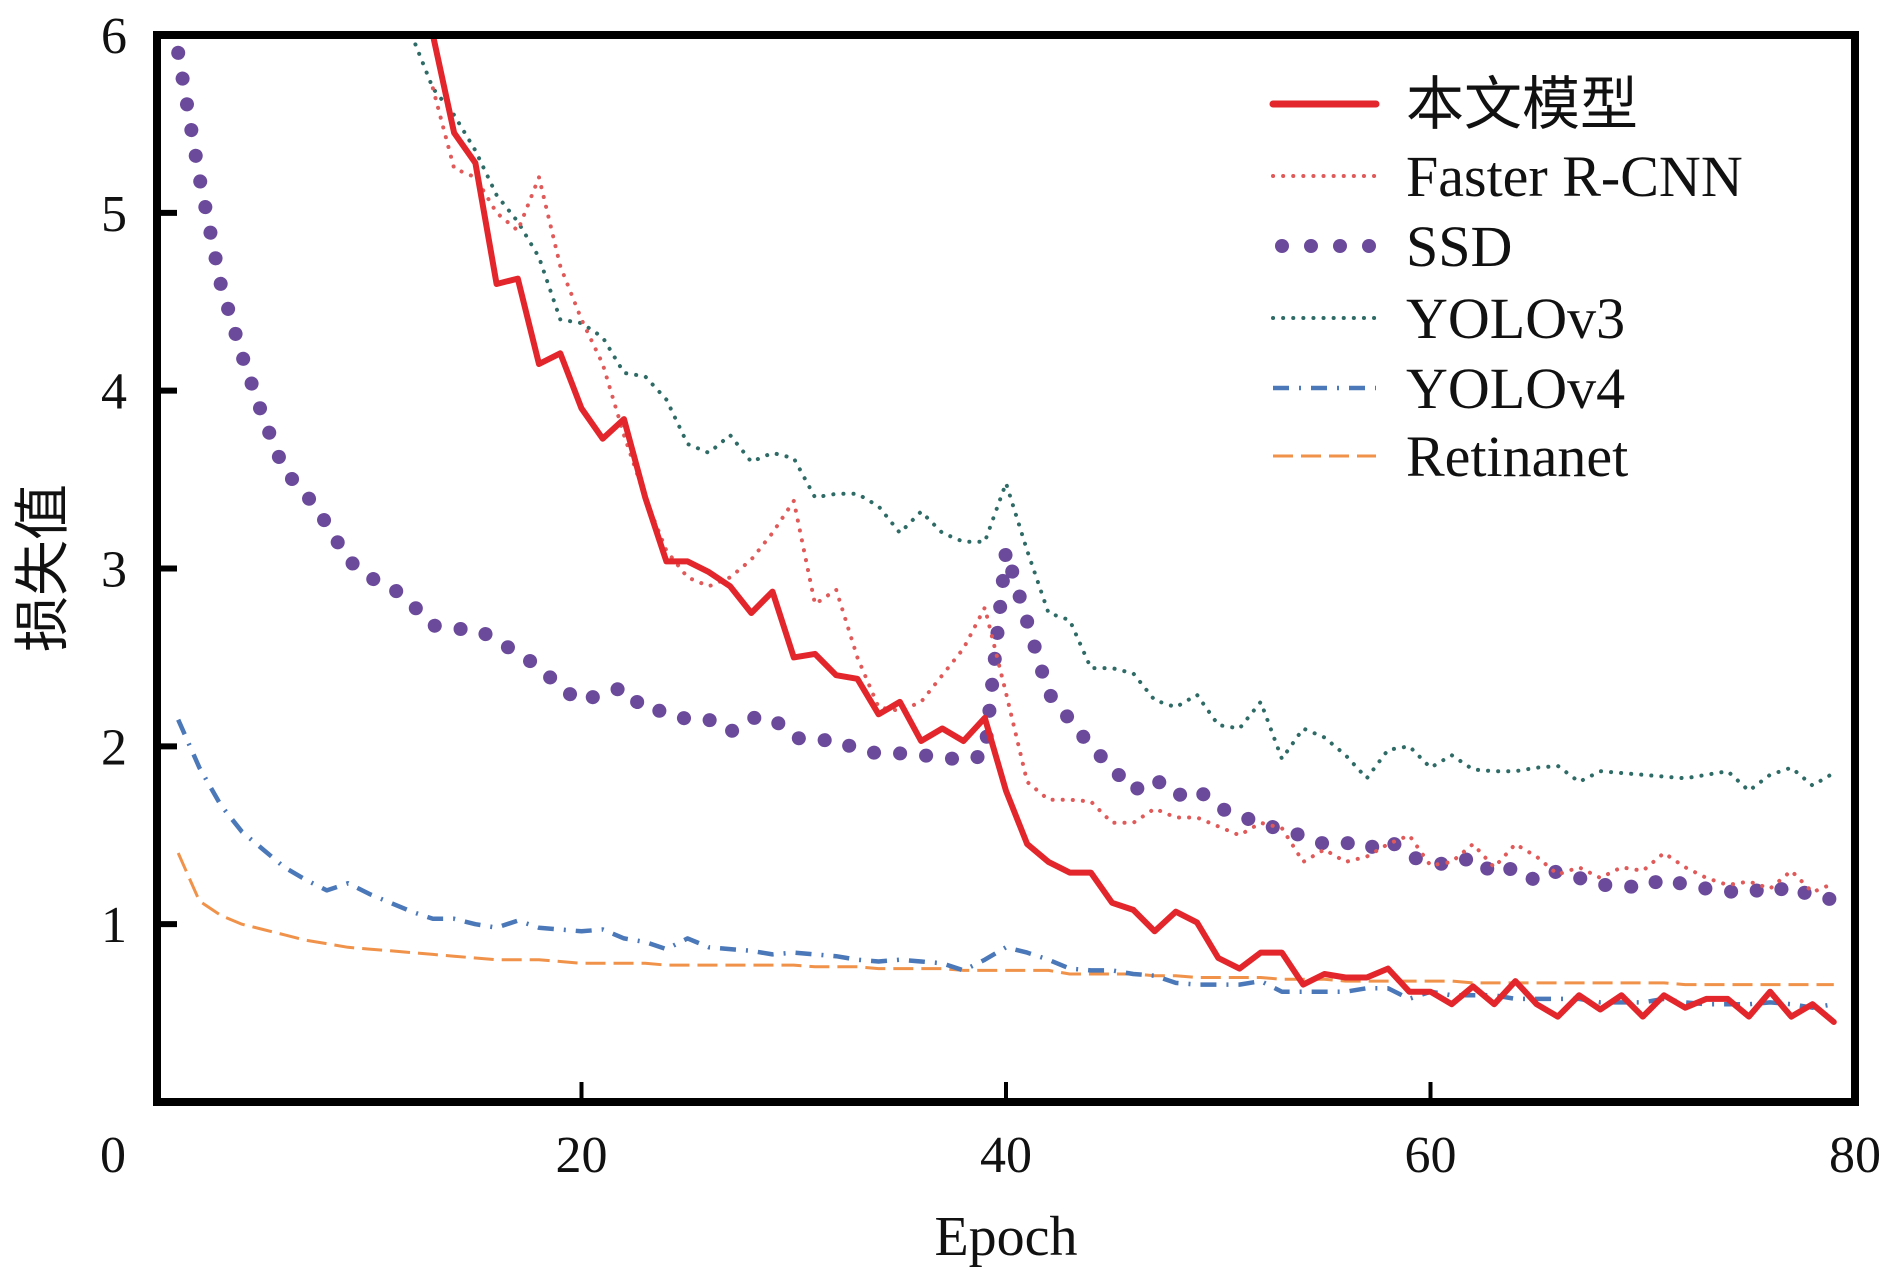 The height and width of the screenshot is (1283, 1890). I want to click on x-axis-title: Epoch, so click(1005, 1237).